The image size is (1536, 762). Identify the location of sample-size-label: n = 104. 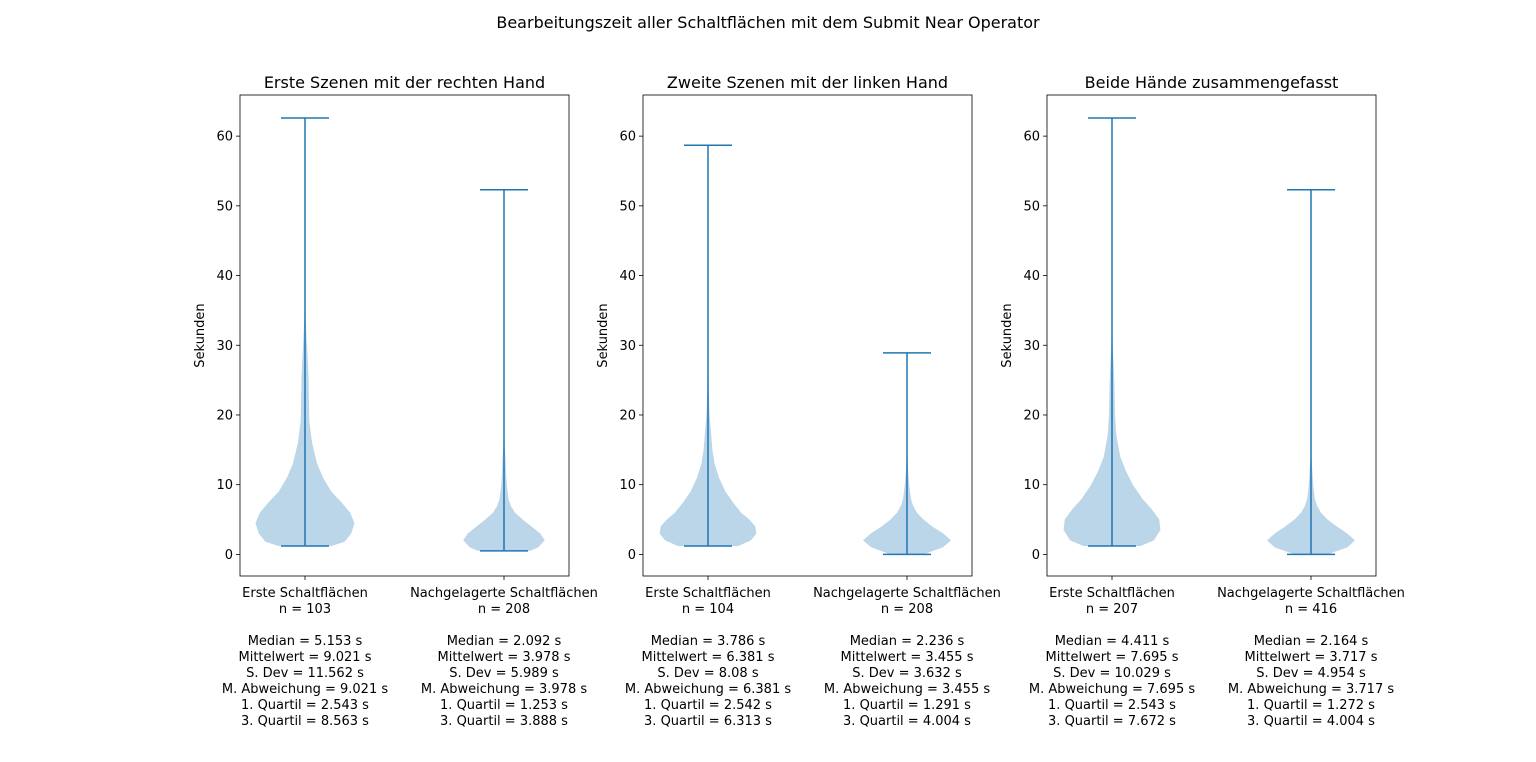
(708, 609).